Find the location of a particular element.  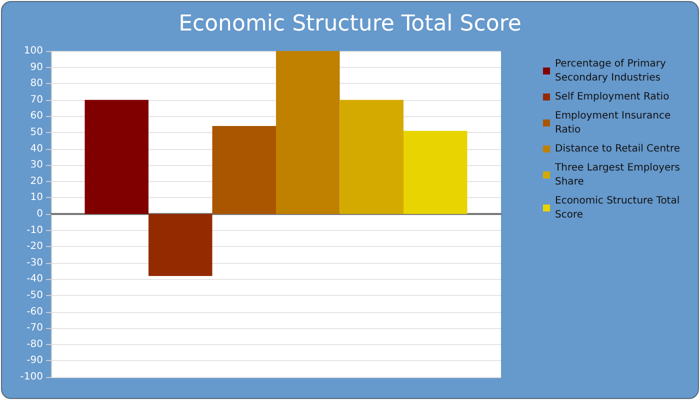

y-tick-label: 20 is located at coordinates (36, 181).